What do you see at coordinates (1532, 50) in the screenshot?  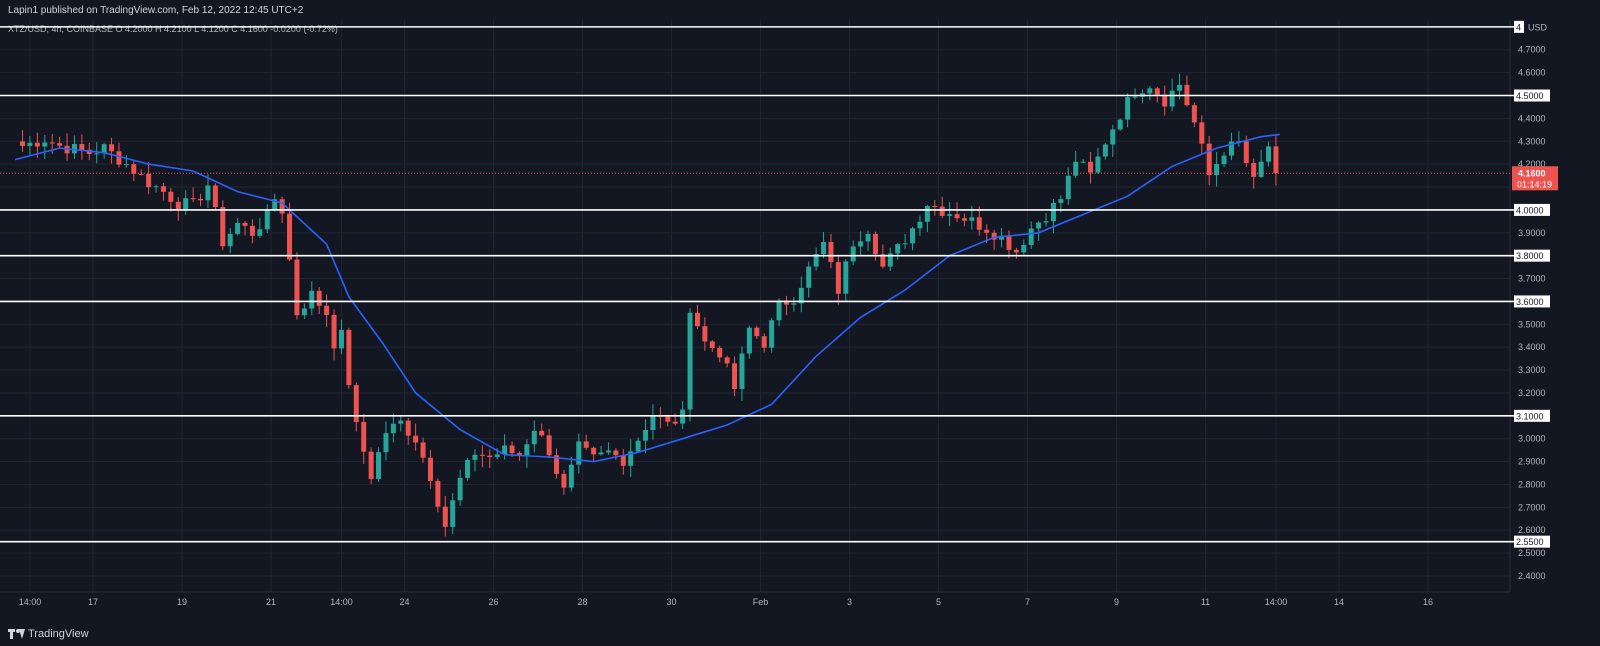 I see `price-tick-label: 4.7000` at bounding box center [1532, 50].